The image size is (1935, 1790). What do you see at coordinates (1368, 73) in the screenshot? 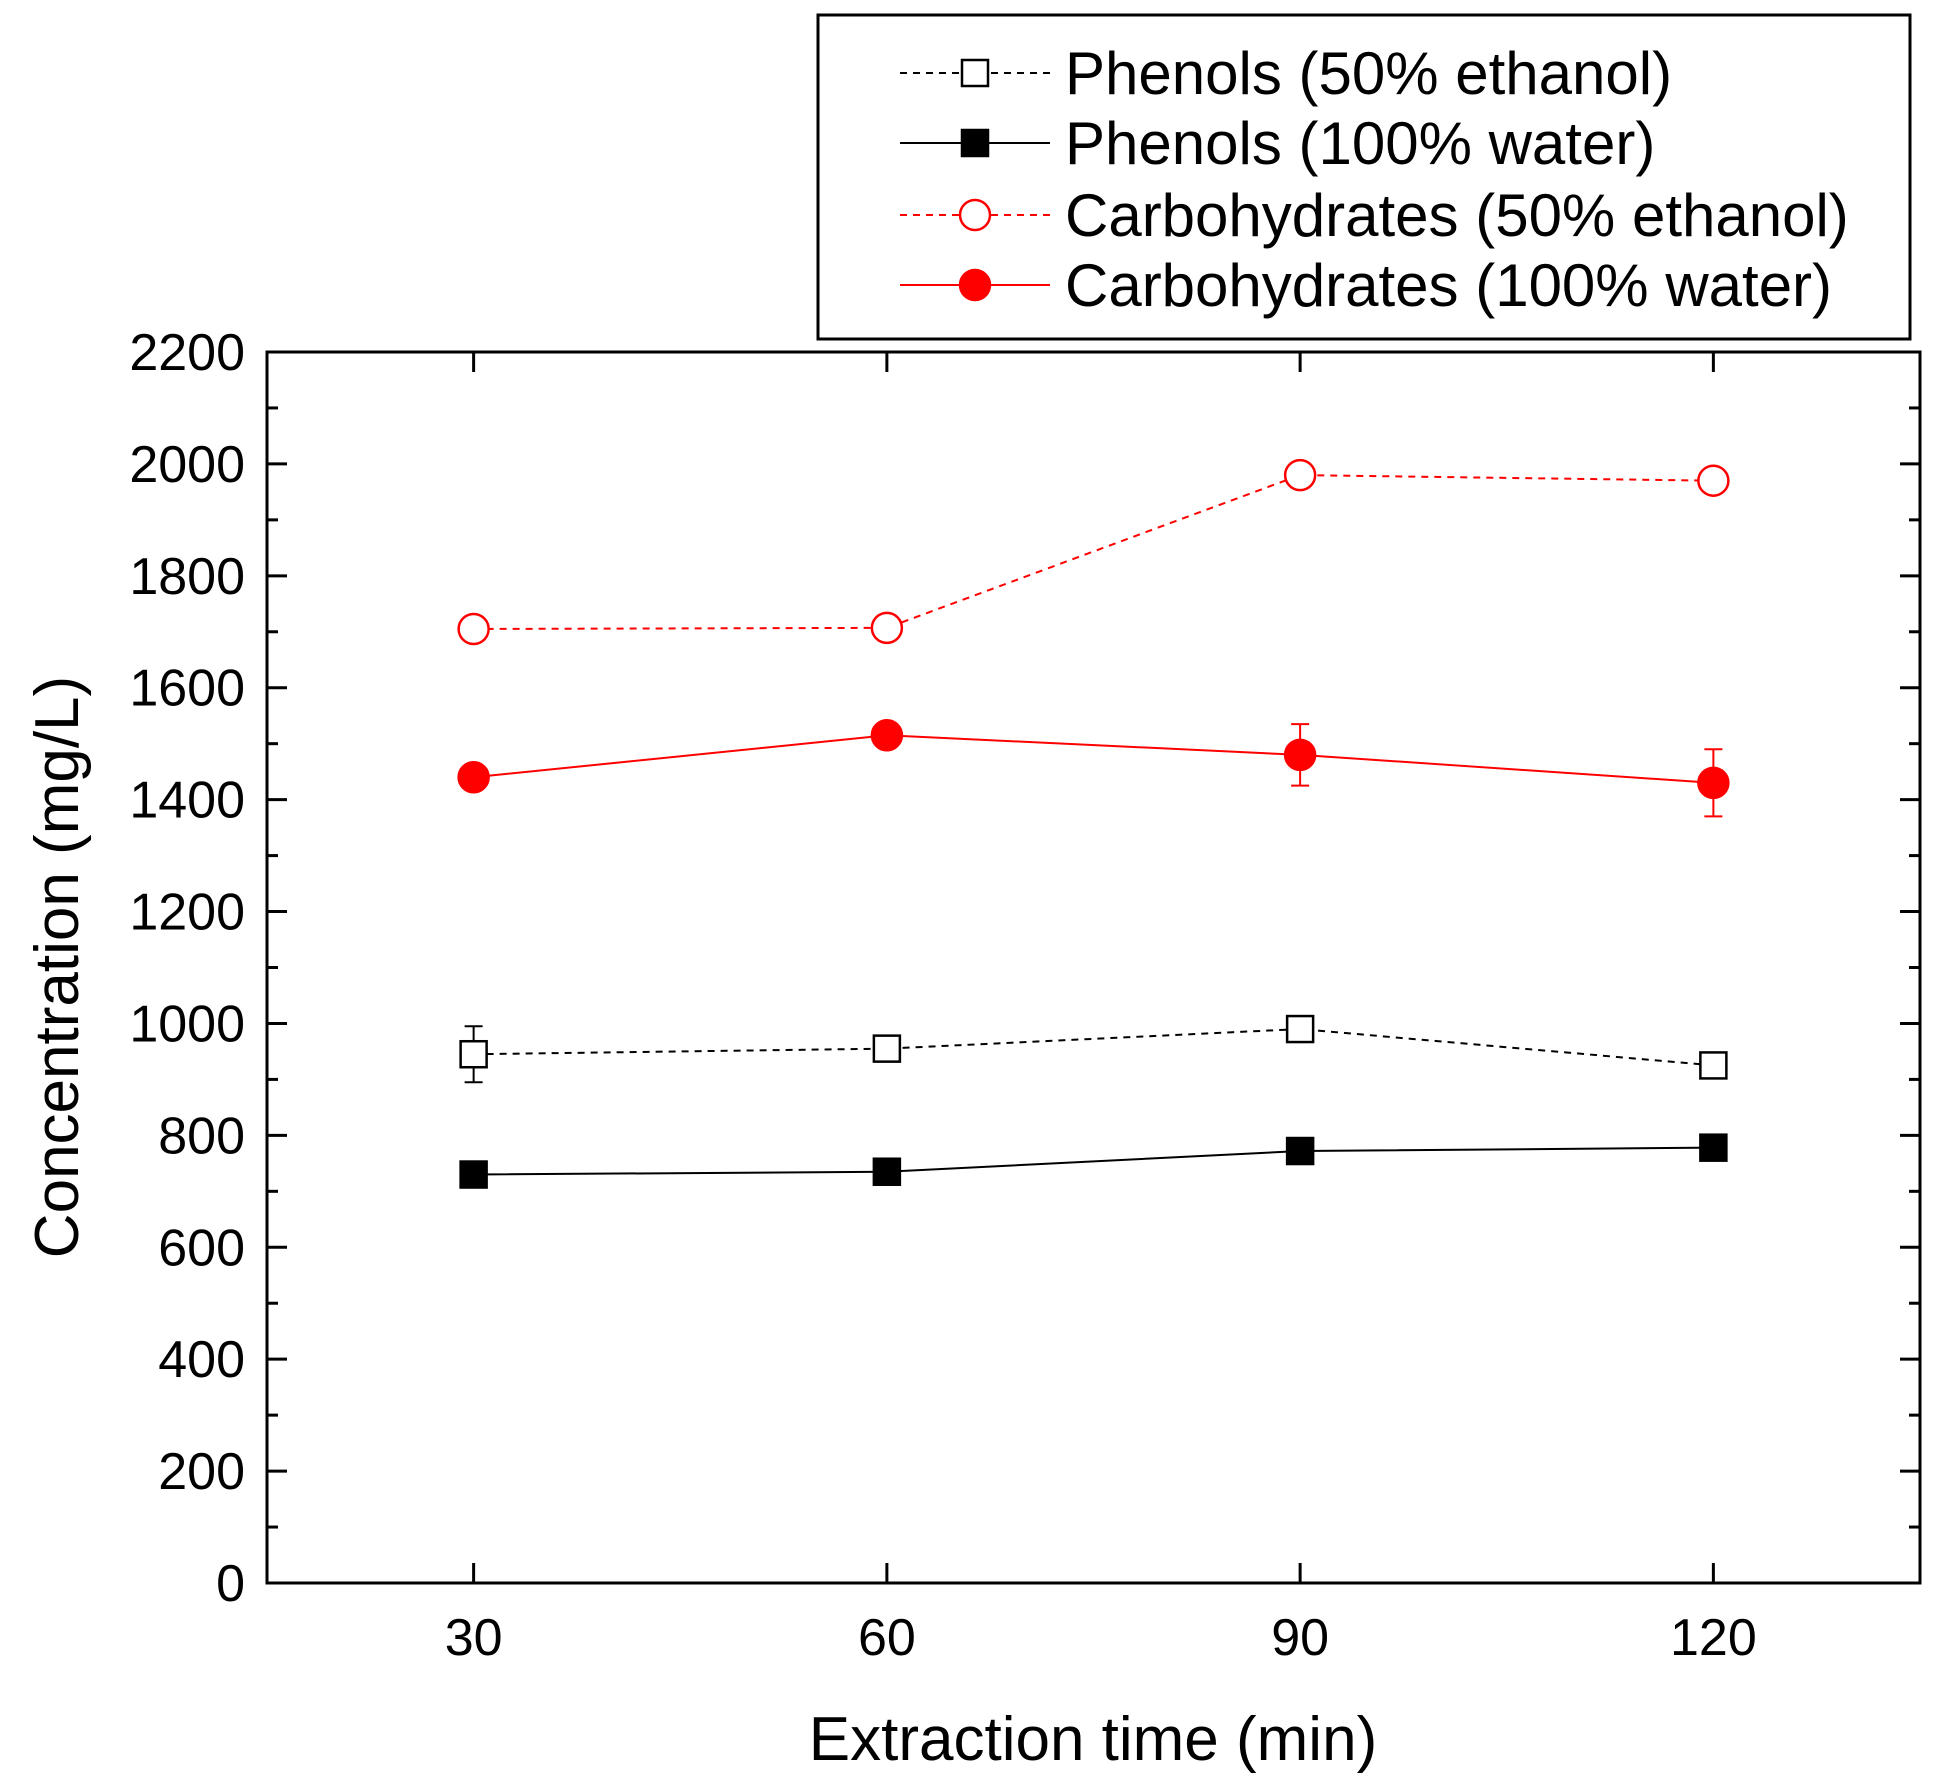
I see `legend-label: Phenols (50% ethanol)` at bounding box center [1368, 73].